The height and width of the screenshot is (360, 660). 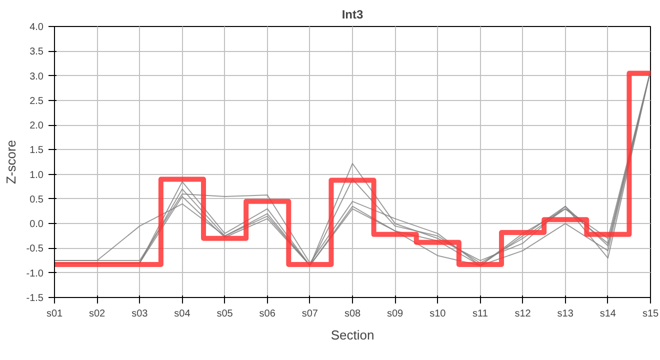 I want to click on y-tick-label: 0.5, so click(x=37, y=200).